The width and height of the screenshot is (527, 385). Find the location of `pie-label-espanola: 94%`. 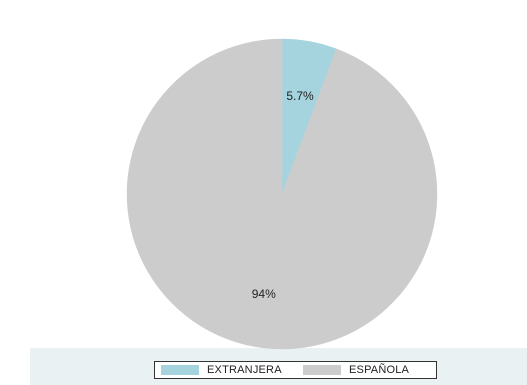

pie-label-espanola: 94% is located at coordinates (264, 294).